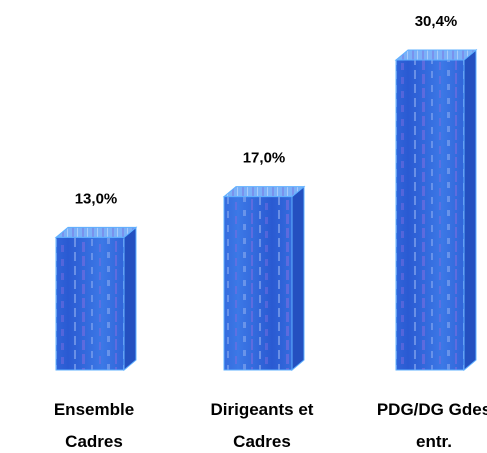 This screenshot has width=487, height=453. What do you see at coordinates (94, 409) in the screenshot?
I see `category-label-1-line-1: Ensemble` at bounding box center [94, 409].